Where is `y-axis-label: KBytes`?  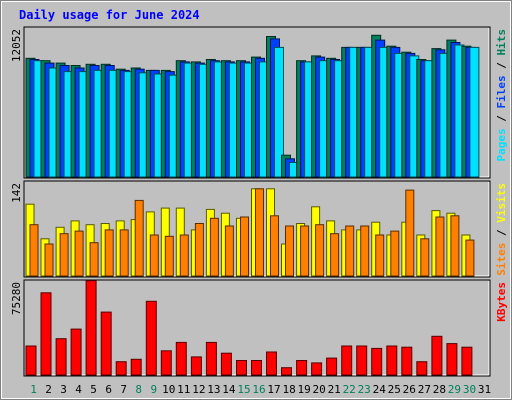 y-axis-label: KBytes is located at coordinates (501, 302).